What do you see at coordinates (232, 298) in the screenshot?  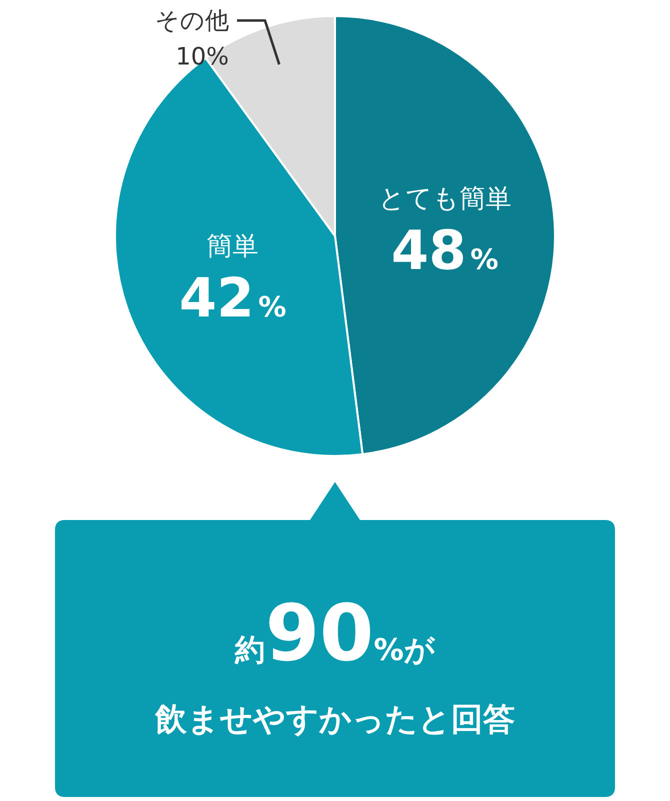 I see `data-label: 42%` at bounding box center [232, 298].